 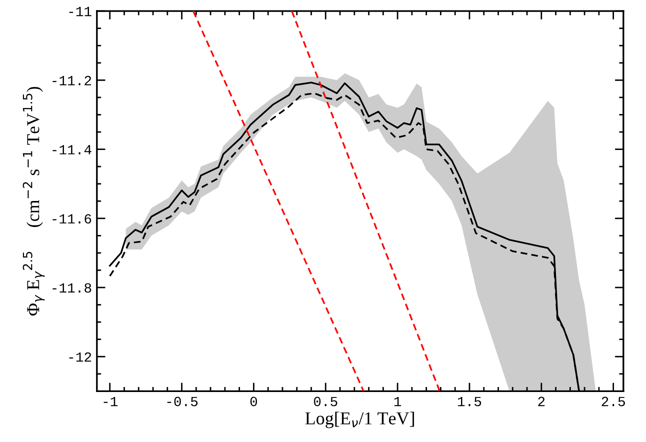 What do you see at coordinates (254, 401) in the screenshot?
I see `x-tick-label: 0` at bounding box center [254, 401].